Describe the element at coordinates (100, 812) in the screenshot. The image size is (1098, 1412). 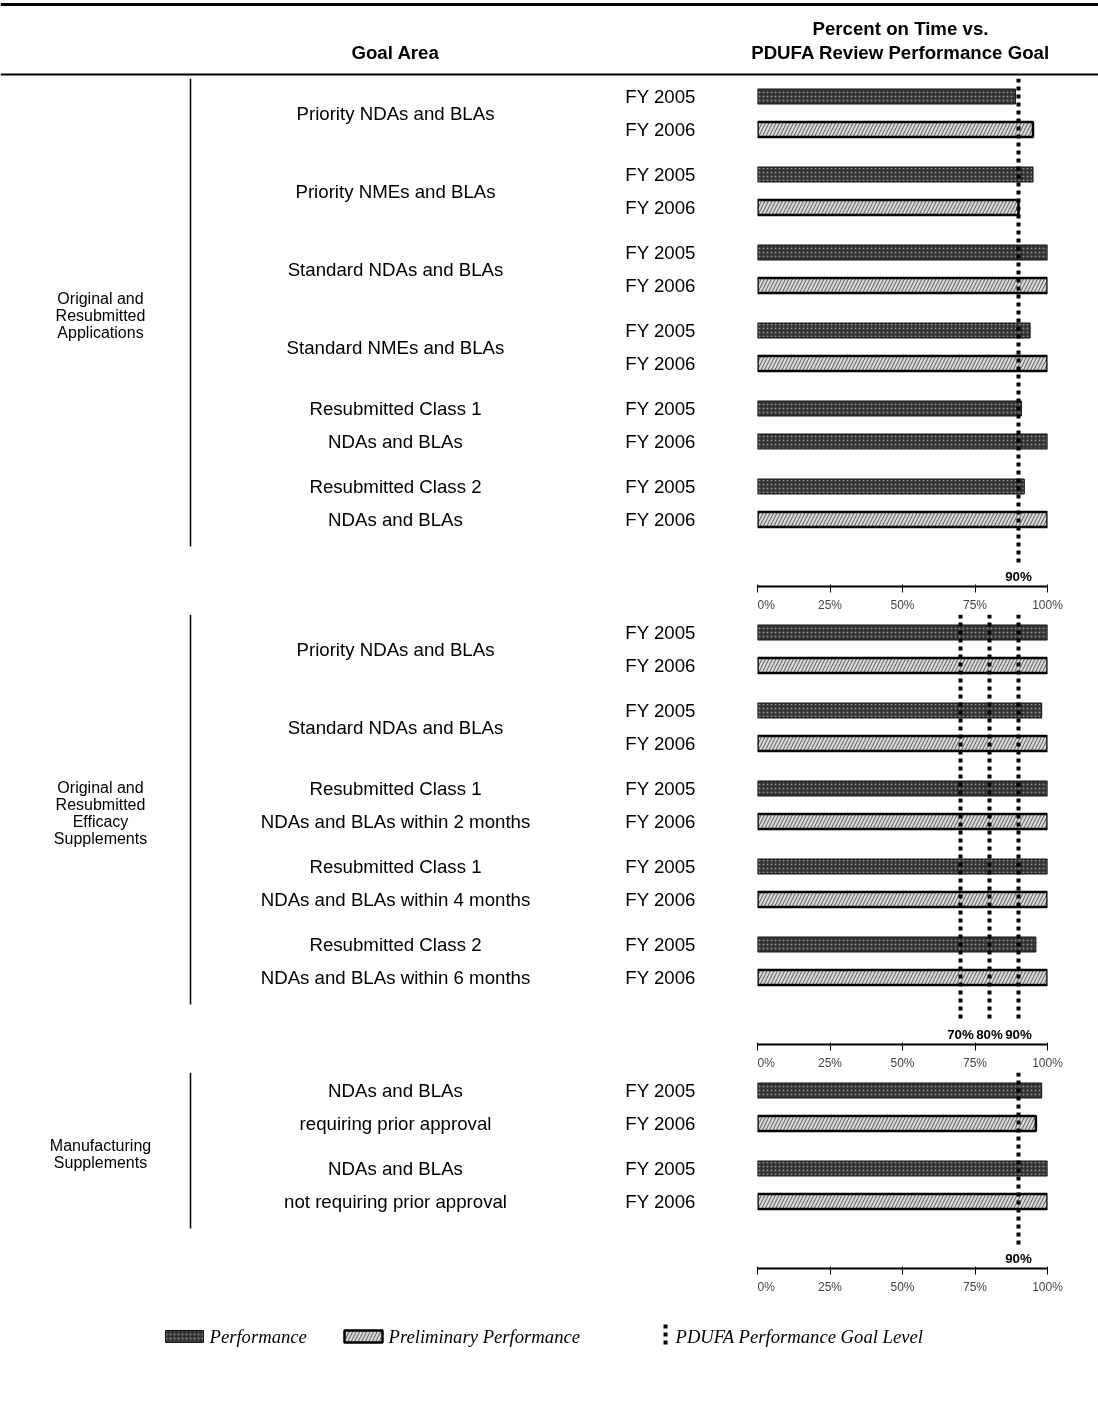
I see `y-axis-title: Original and Resubmitted Efficacy Supplements` at that location.